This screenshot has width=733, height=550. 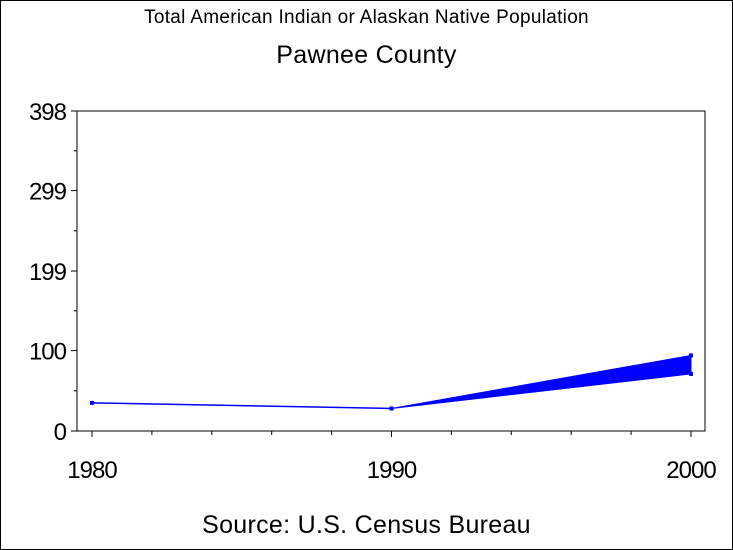 What do you see at coordinates (48, 192) in the screenshot?
I see `y-tick-label: 299` at bounding box center [48, 192].